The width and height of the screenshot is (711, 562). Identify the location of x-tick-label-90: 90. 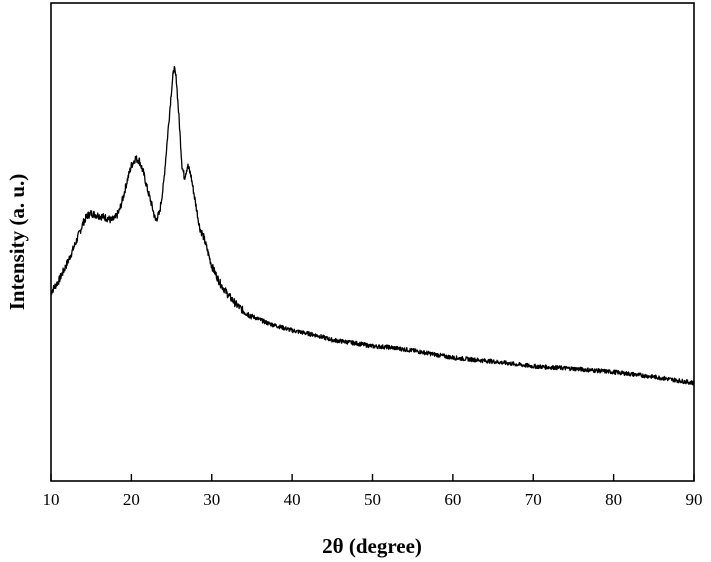
(694, 499).